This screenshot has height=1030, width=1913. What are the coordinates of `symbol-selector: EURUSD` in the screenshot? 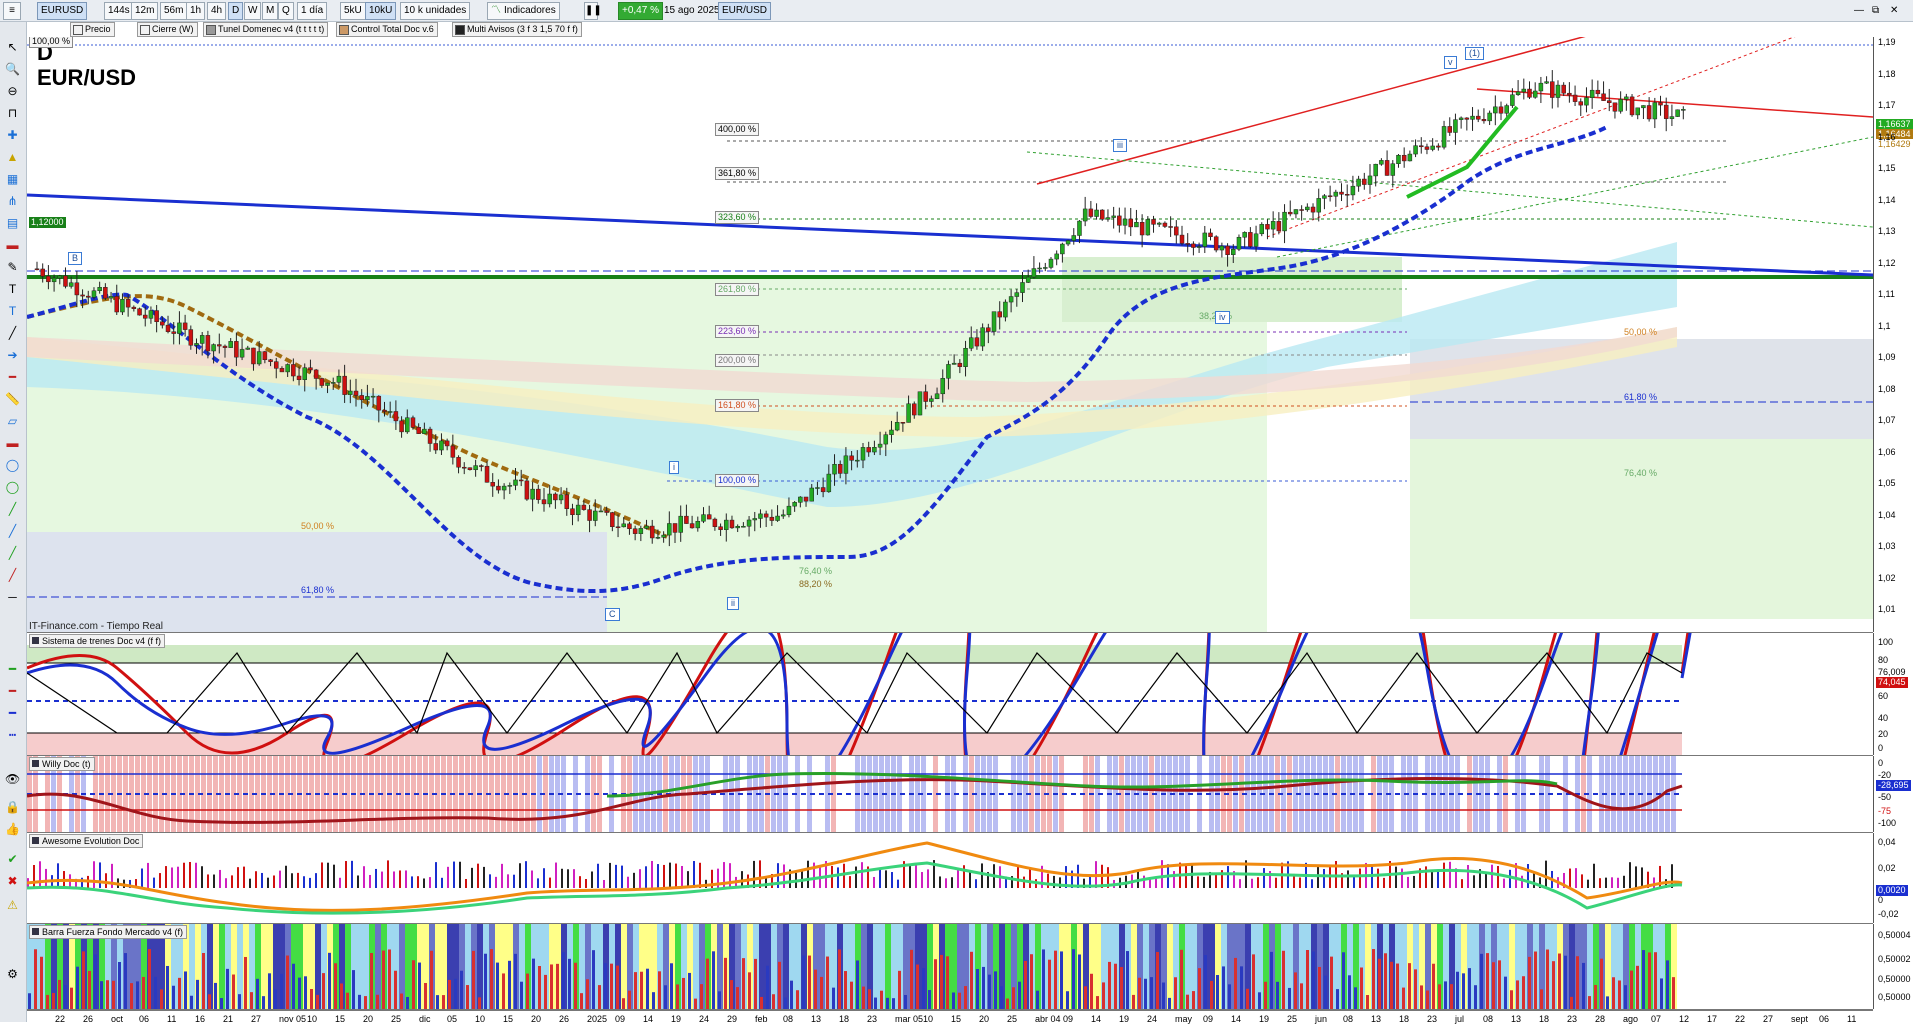 It's located at (62, 11).